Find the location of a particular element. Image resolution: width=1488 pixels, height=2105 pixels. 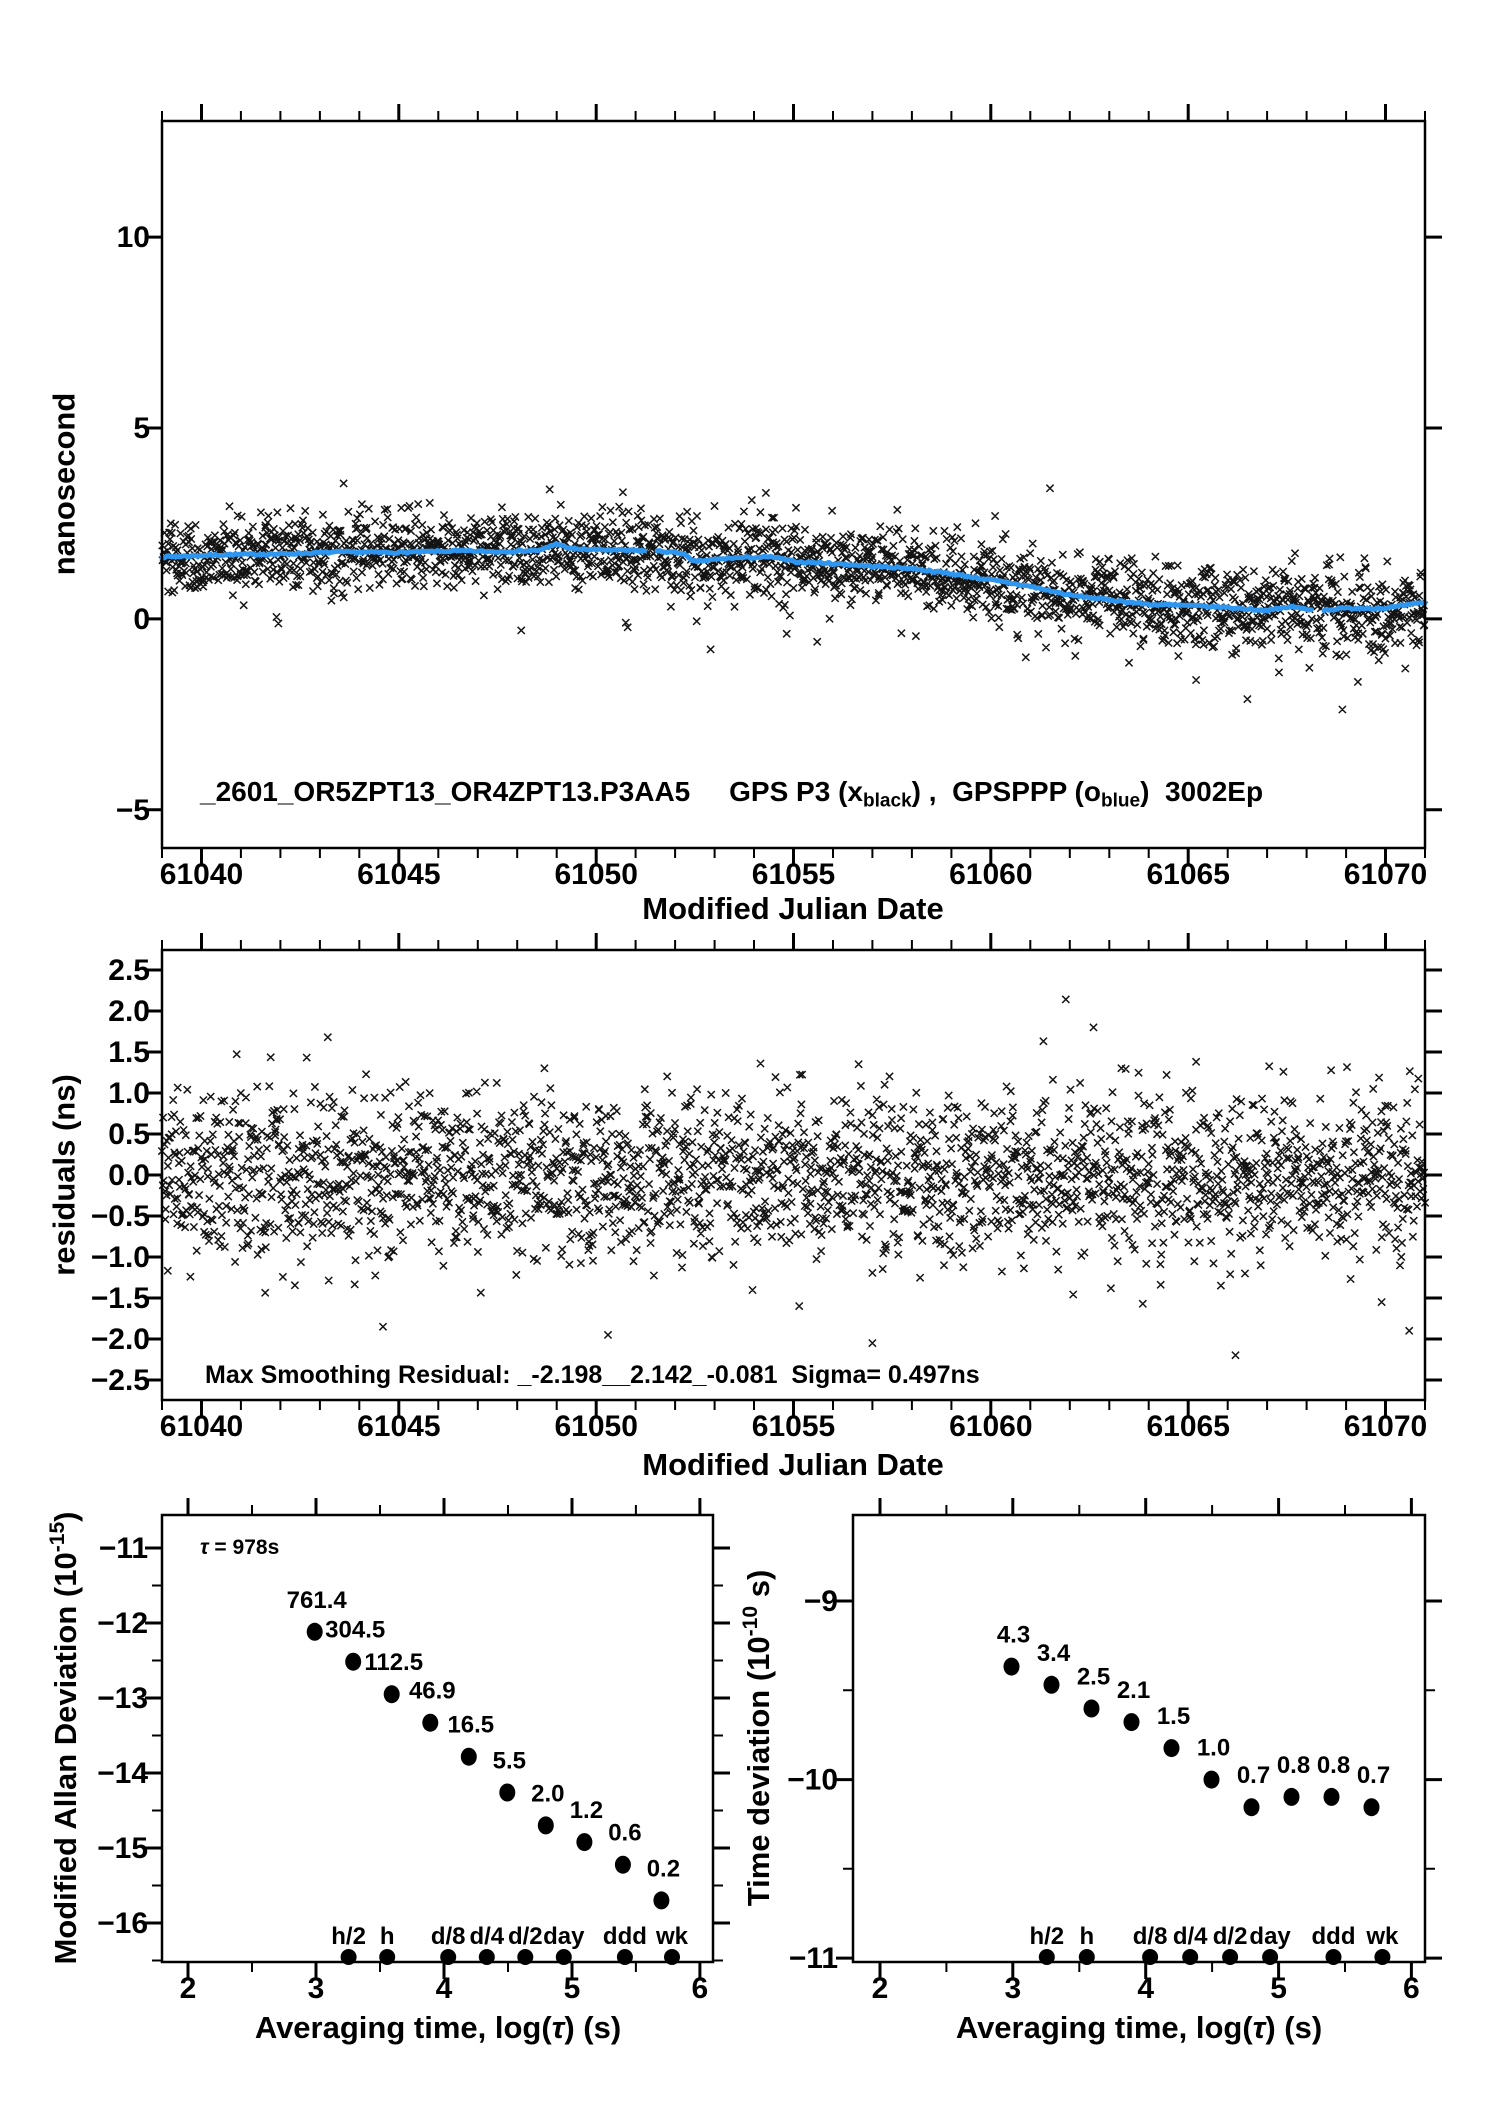

label-segment: blue is located at coordinates (1120, 801).